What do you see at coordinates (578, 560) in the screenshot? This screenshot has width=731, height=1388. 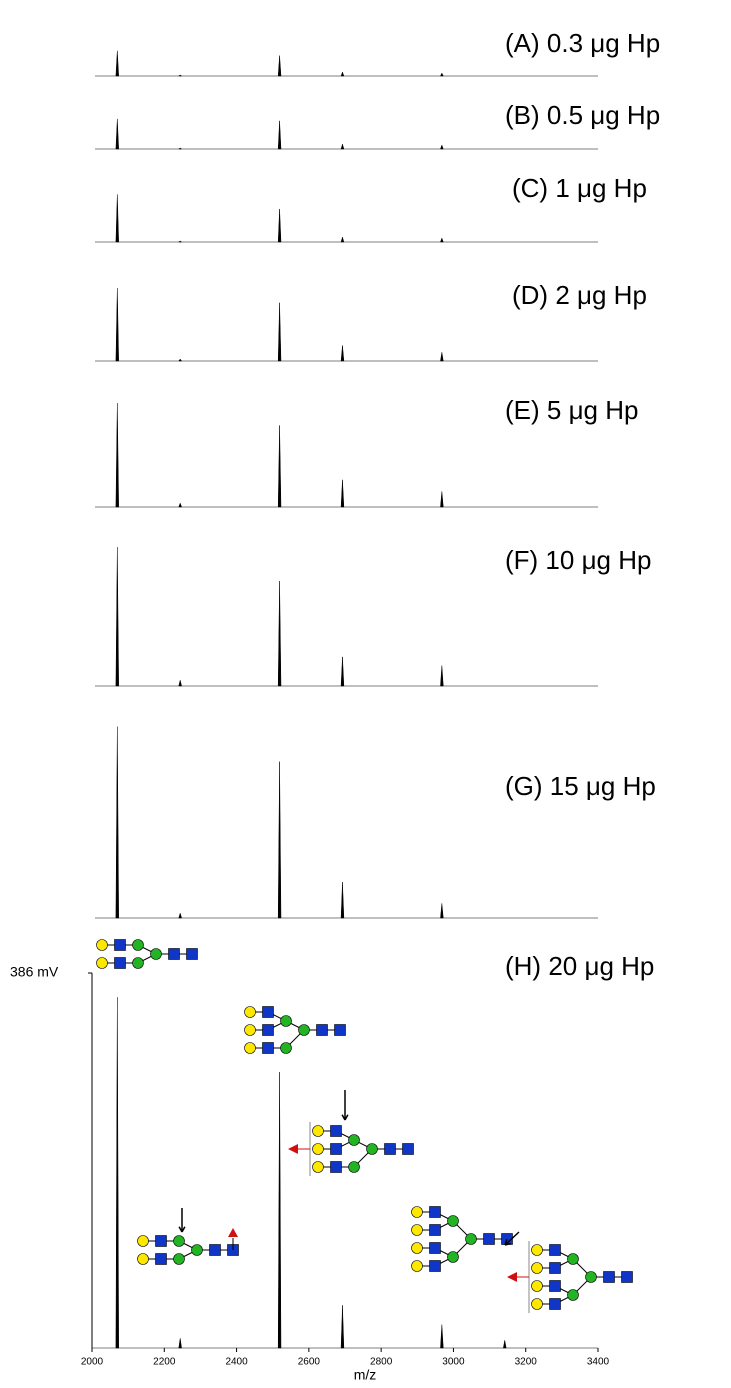 I see `panel-title: (F) 10 μg Hp` at bounding box center [578, 560].